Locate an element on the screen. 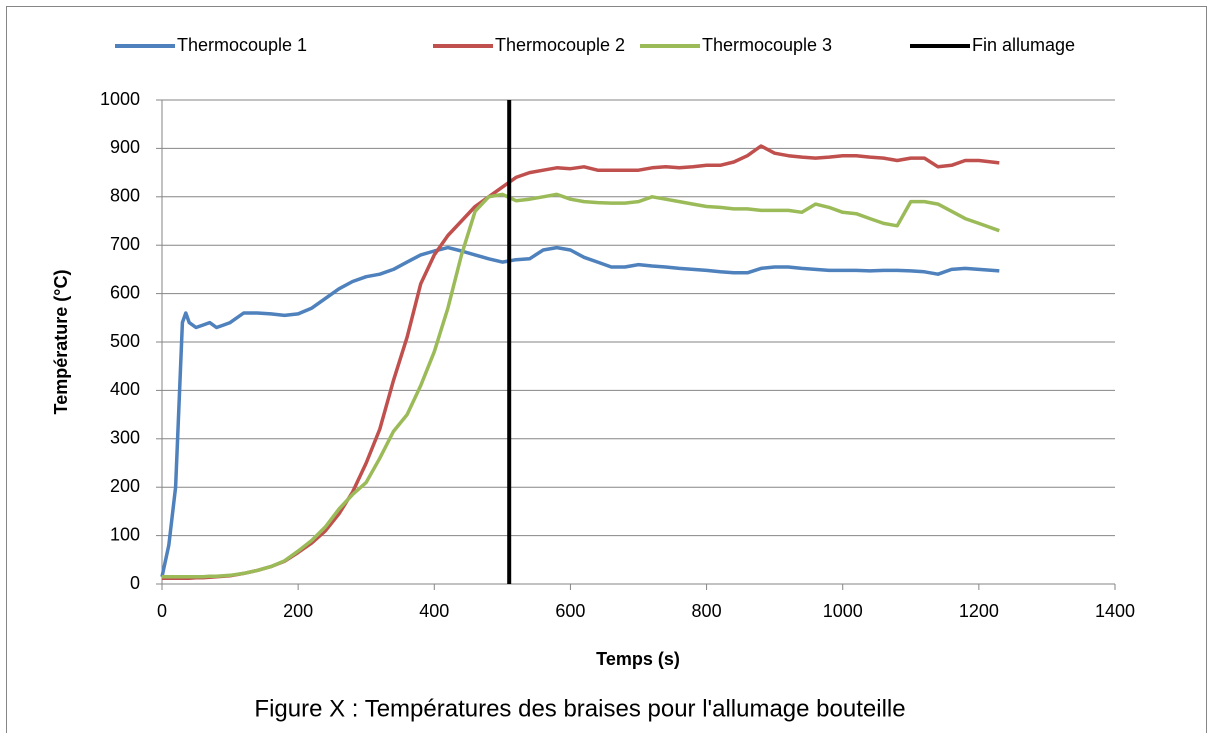 The height and width of the screenshot is (733, 1213). legend-label: Thermocouple 2 is located at coordinates (560, 45).